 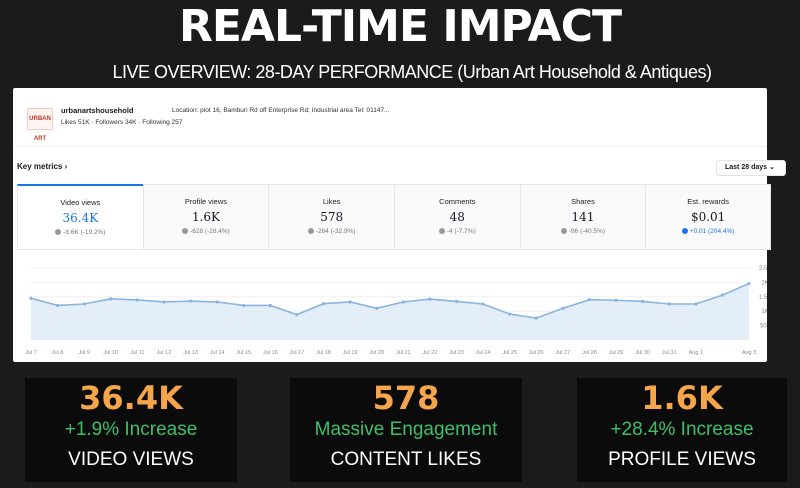 What do you see at coordinates (335, 231) in the screenshot?
I see `change-text: -284 (-32.9%)` at bounding box center [335, 231].